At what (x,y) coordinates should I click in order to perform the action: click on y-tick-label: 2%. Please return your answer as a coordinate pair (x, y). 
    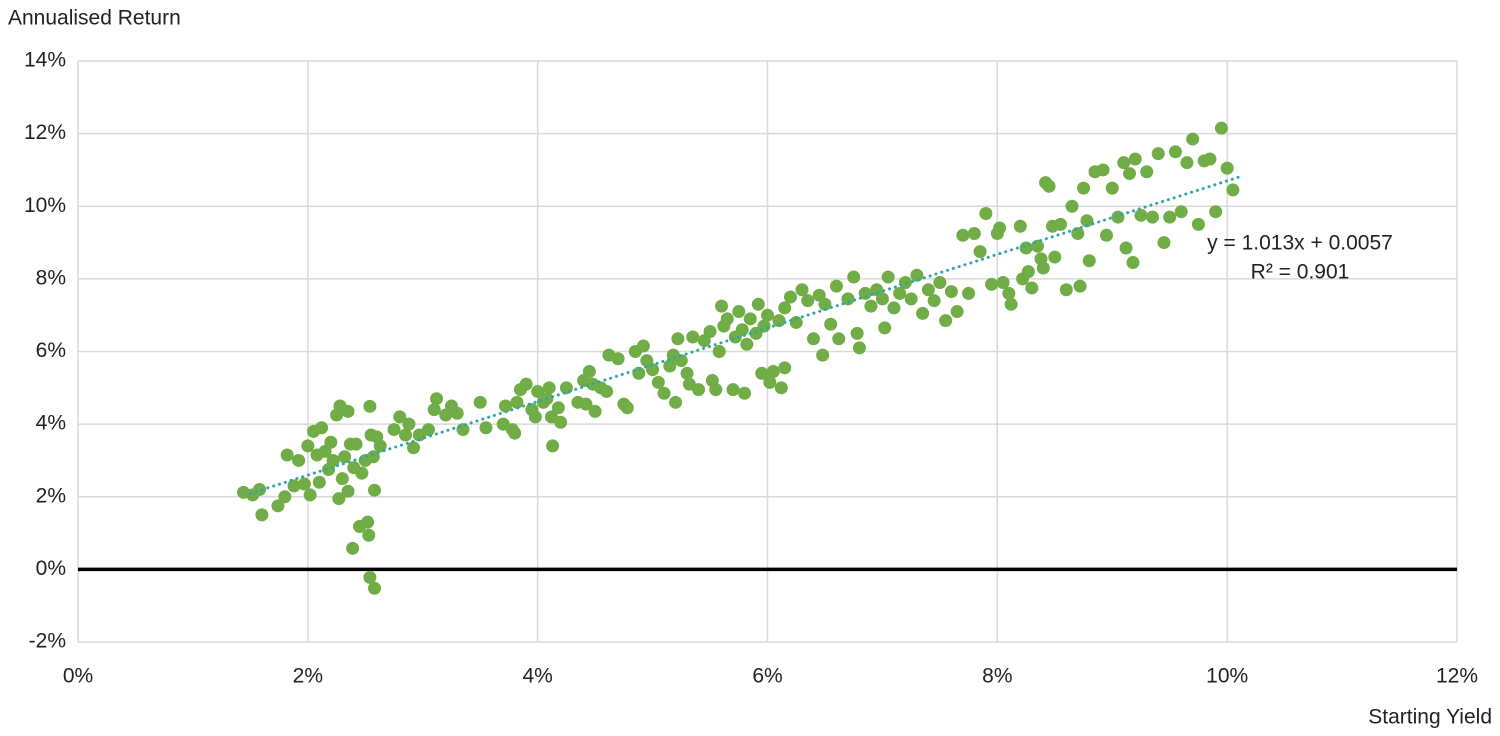
    Looking at the image, I should click on (51, 495).